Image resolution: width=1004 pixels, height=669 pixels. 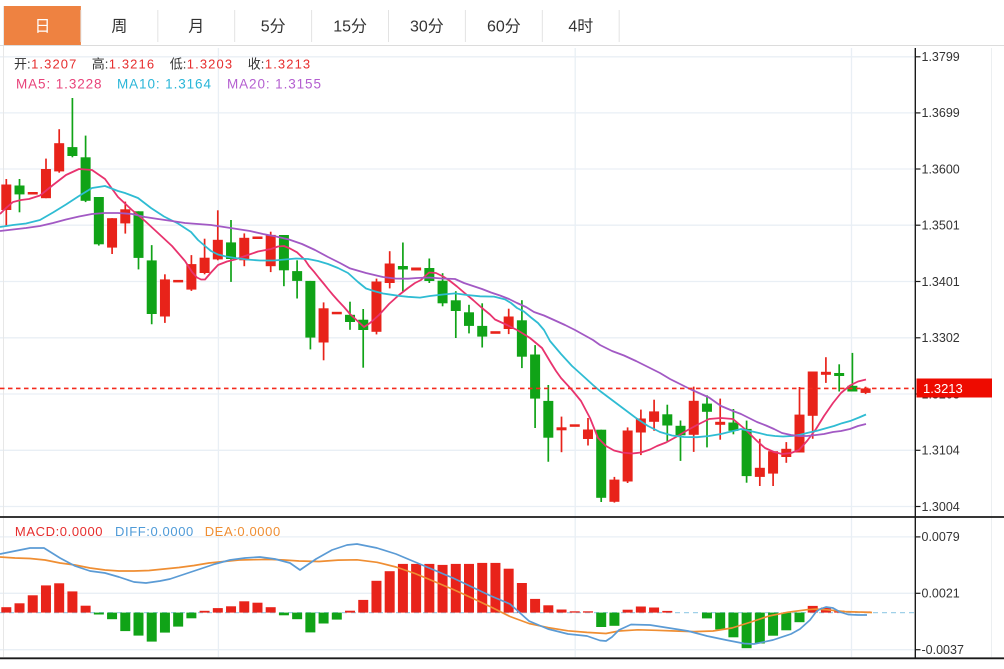 I want to click on svg-text: 0.0021, so click(x=941, y=594).